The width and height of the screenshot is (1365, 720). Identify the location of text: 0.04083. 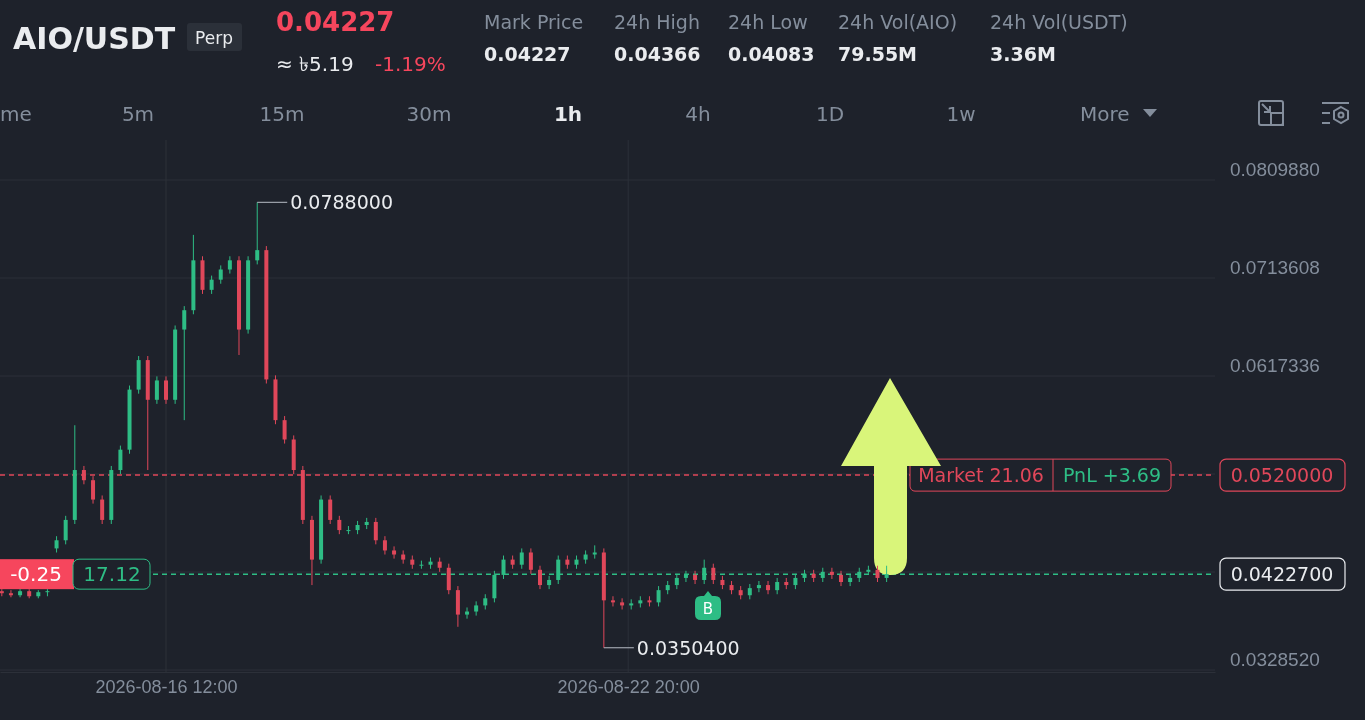
(771, 54).